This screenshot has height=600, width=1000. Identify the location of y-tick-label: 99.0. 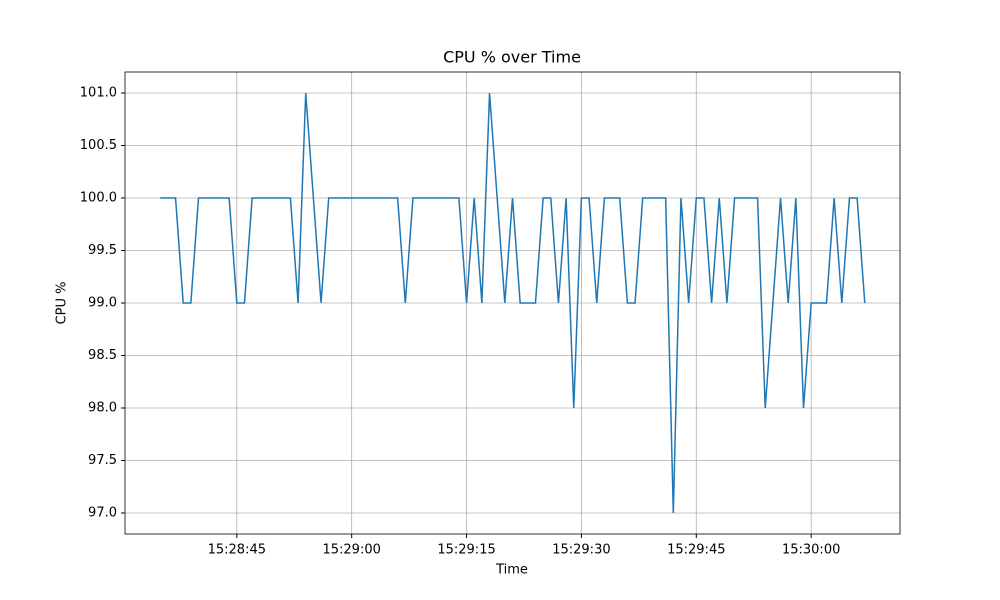
(102, 303).